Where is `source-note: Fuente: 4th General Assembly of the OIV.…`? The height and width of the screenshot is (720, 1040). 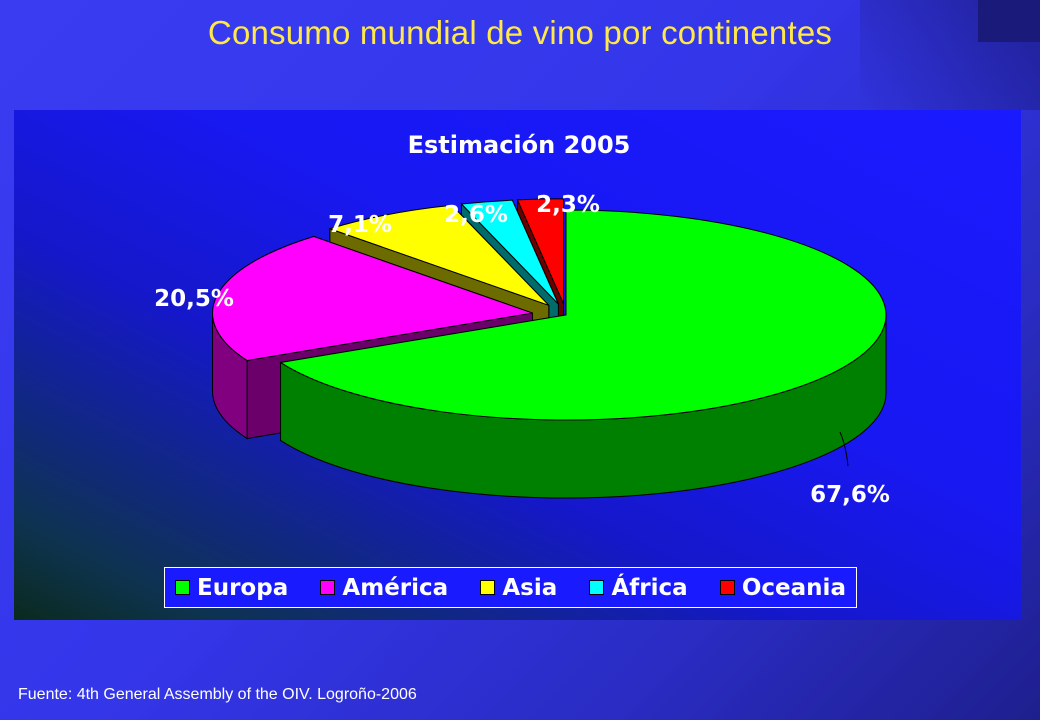
source-note: Fuente: 4th General Assembly of the OIV.… is located at coordinates (217, 694).